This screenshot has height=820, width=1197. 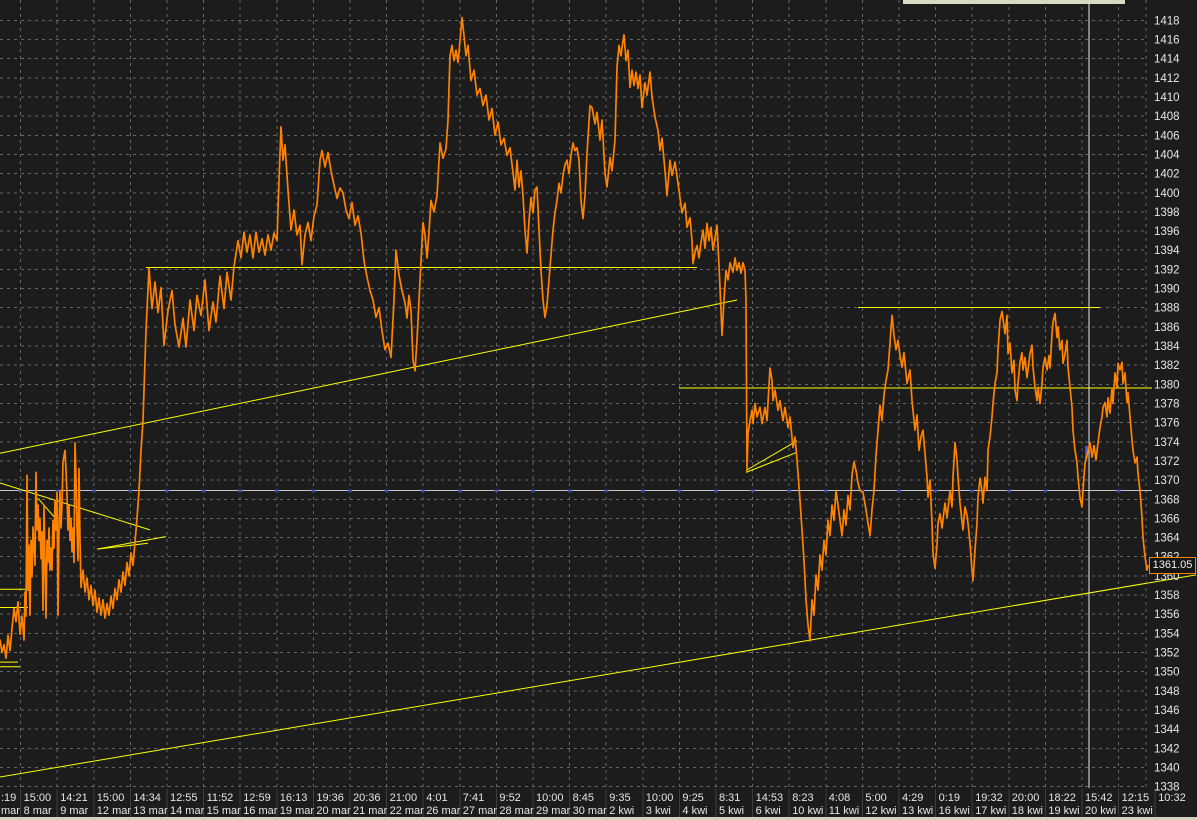 What do you see at coordinates (1100, 811) in the screenshot?
I see `time-axis-date-label: 20 kwi` at bounding box center [1100, 811].